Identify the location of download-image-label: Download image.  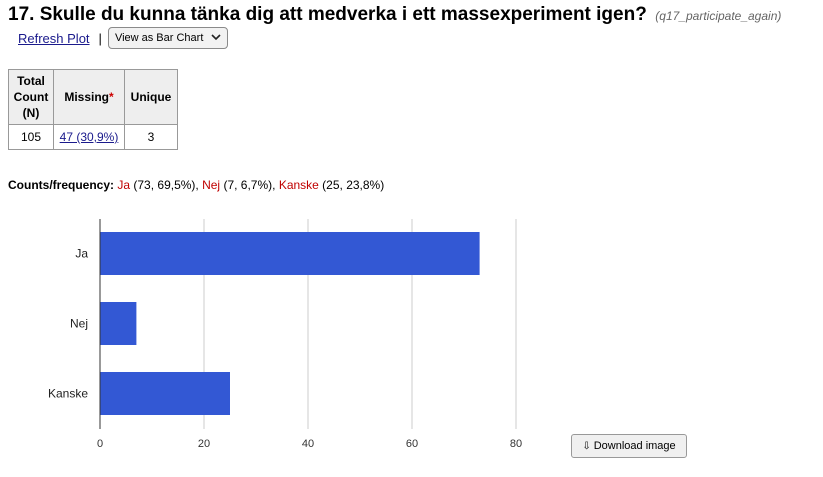
(634, 446).